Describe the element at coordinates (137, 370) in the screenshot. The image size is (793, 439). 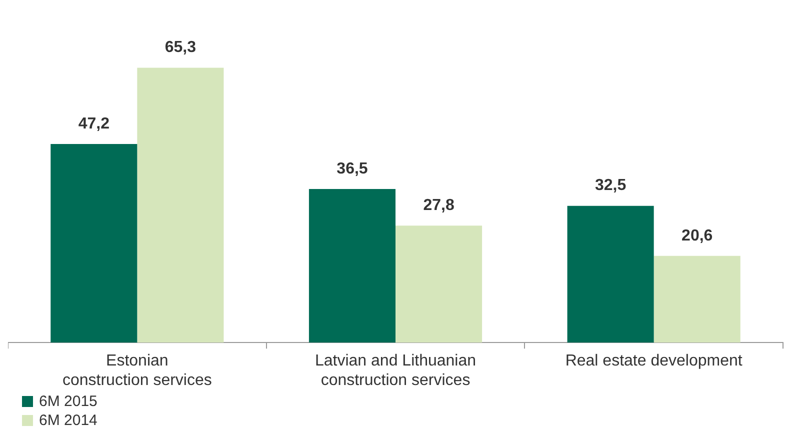
I see `x-tick-label: Estonian construction services` at that location.